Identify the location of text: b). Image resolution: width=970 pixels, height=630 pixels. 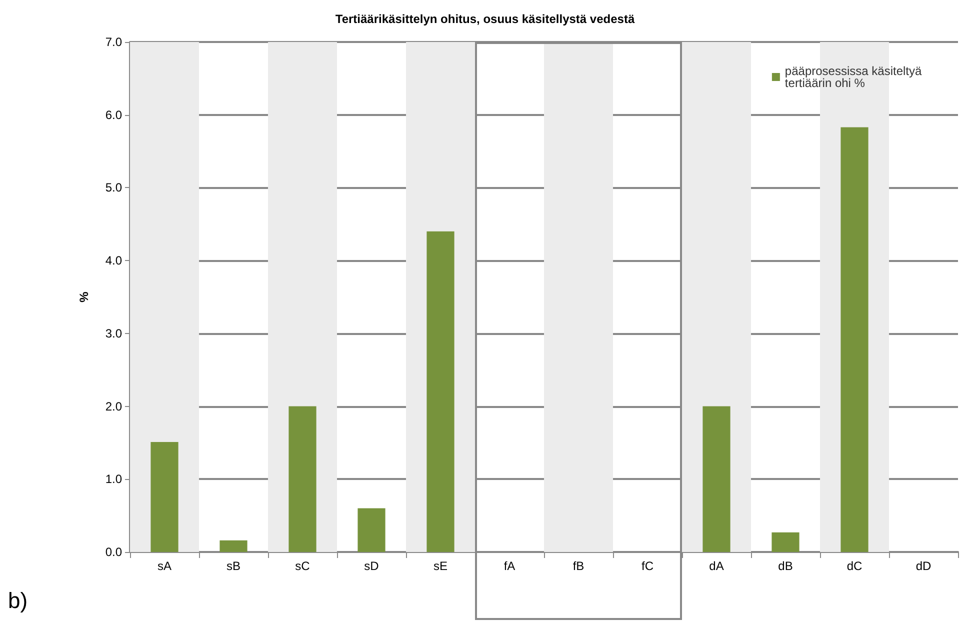
(18, 601).